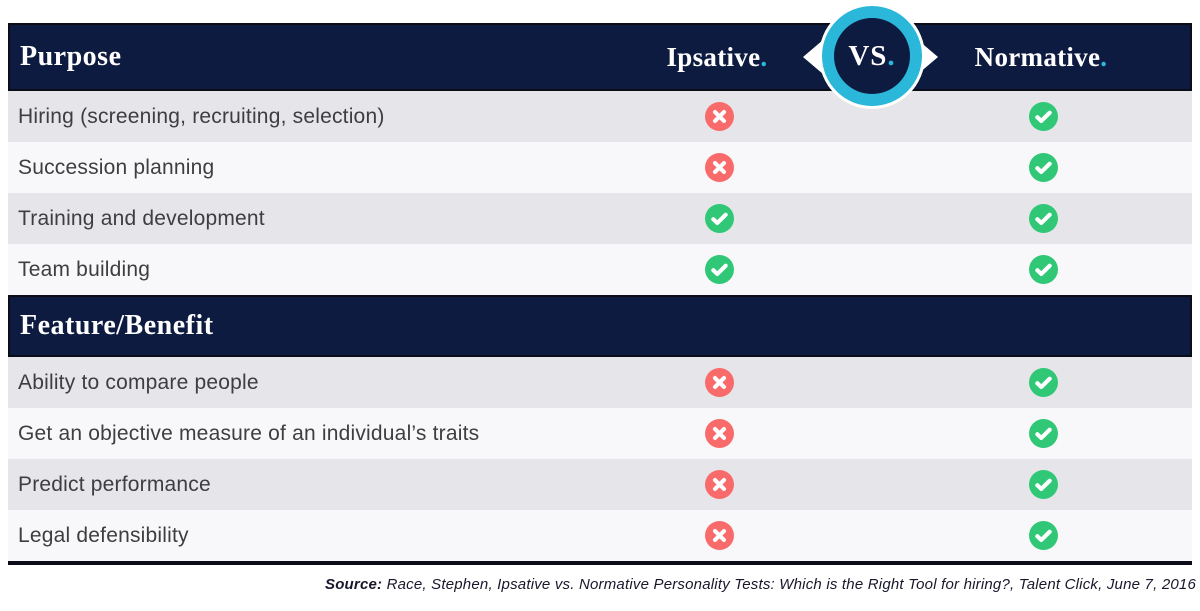 The image size is (1200, 611). I want to click on table-bottom-border, so click(600, 563).